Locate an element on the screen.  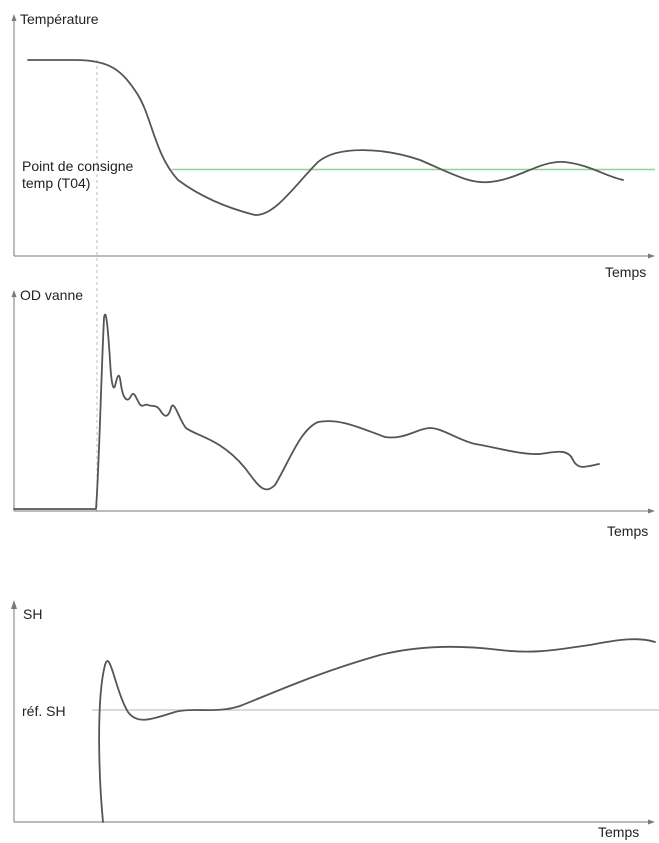
superheat-axis-title: SH is located at coordinates (33, 614).